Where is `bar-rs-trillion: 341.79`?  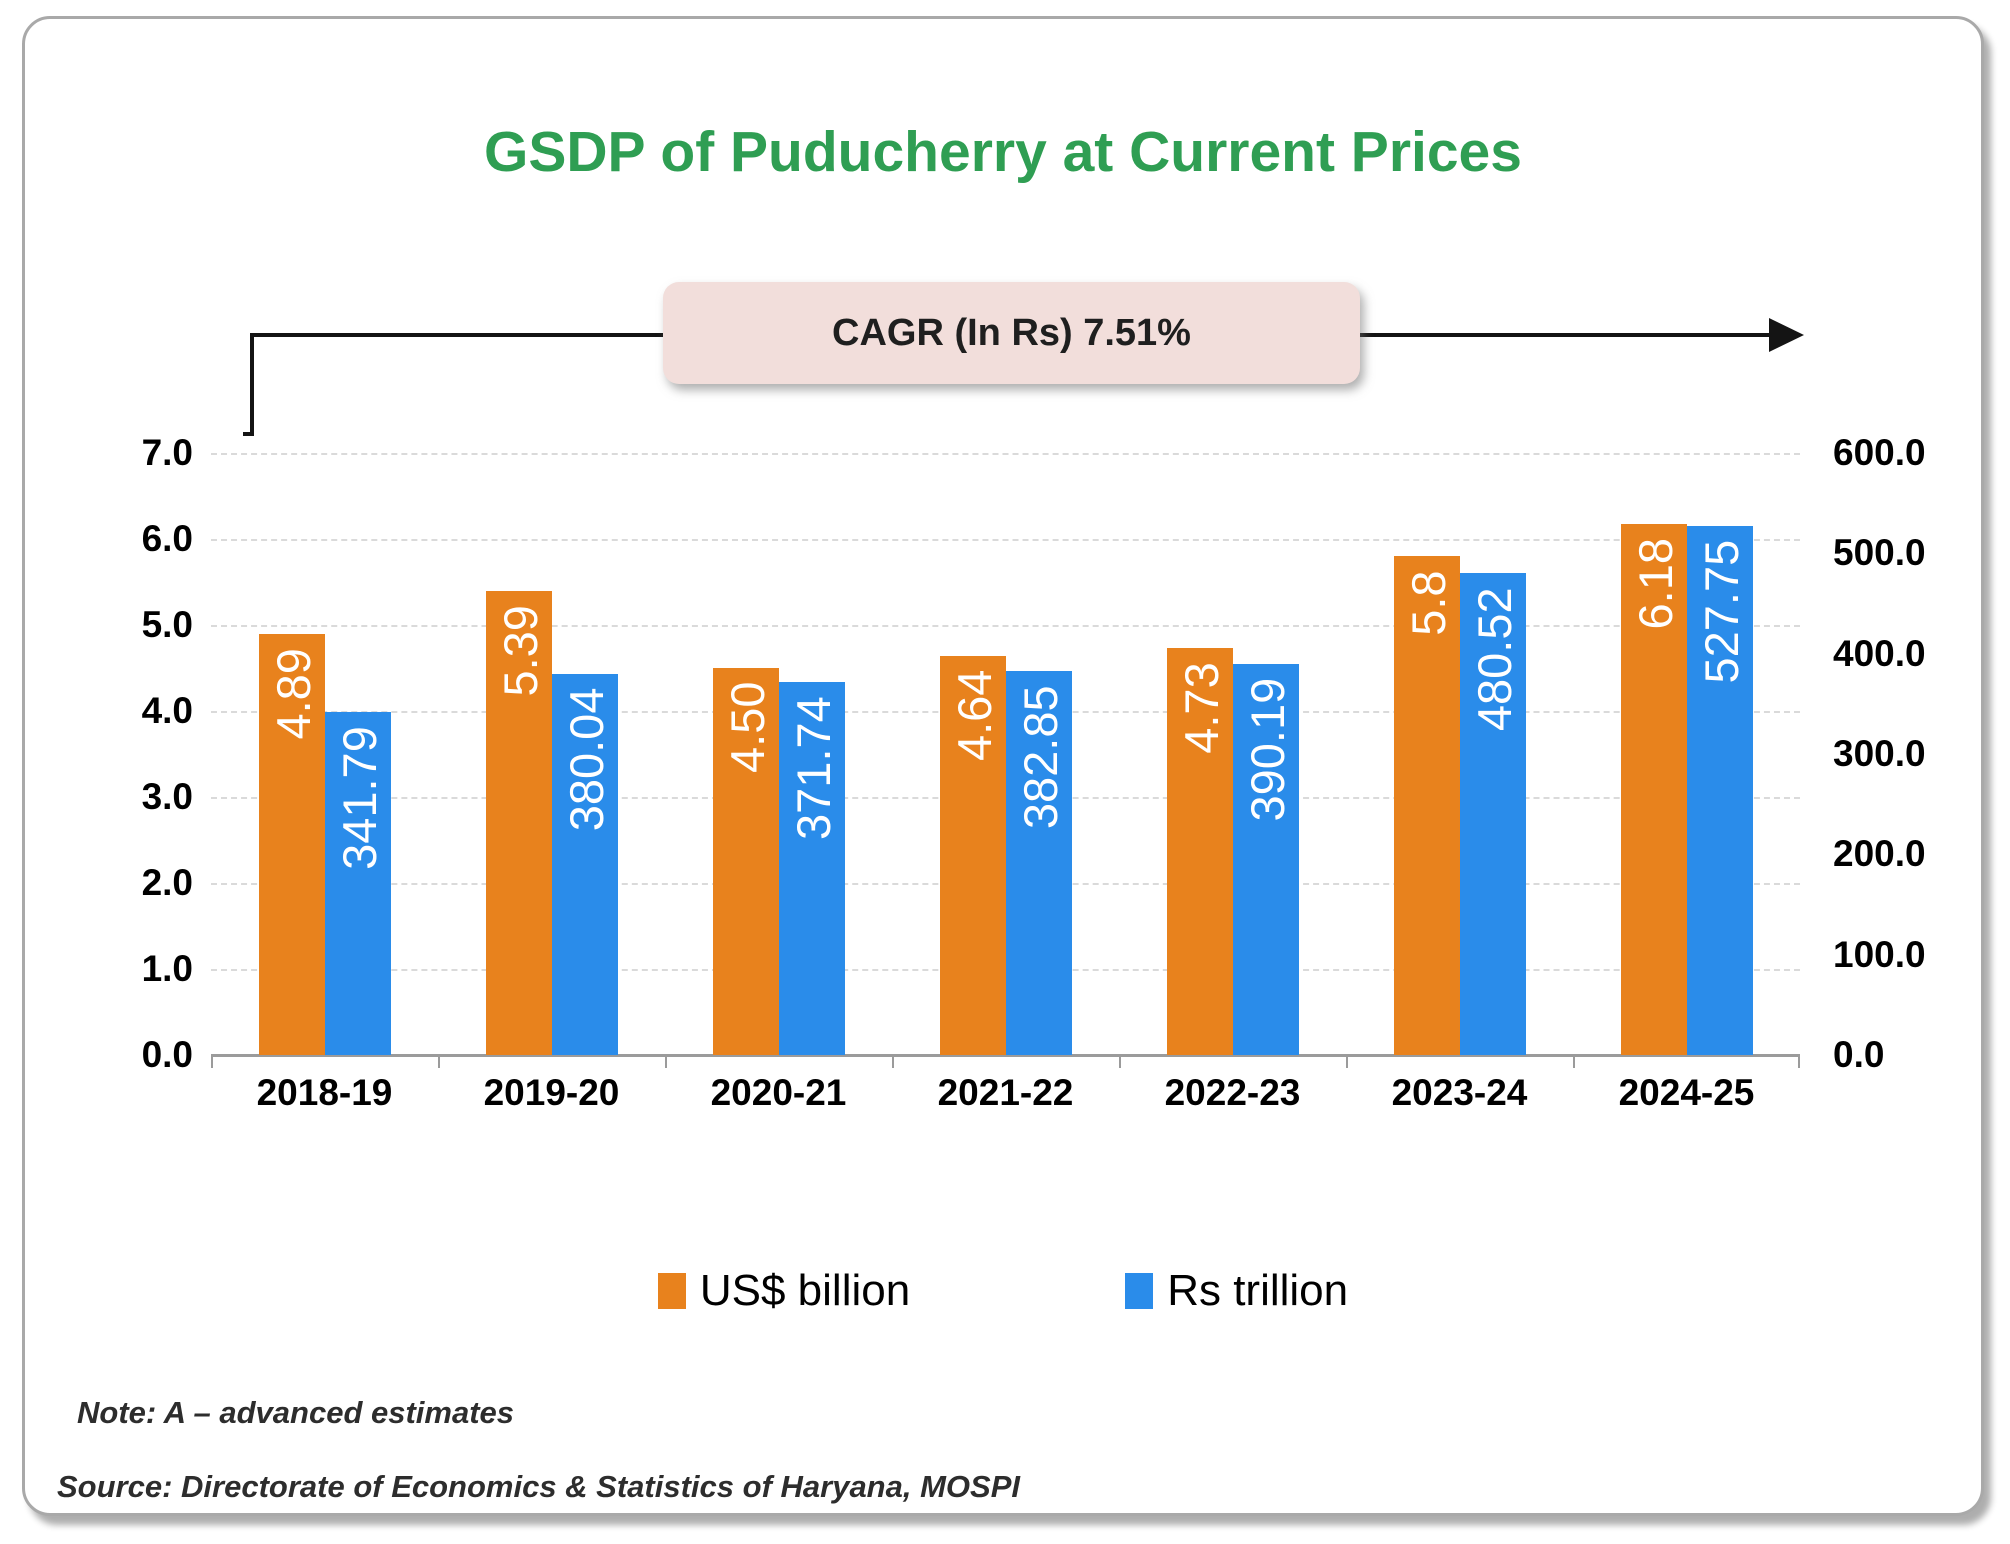
bar-rs-trillion: 341.79 is located at coordinates (357, 883).